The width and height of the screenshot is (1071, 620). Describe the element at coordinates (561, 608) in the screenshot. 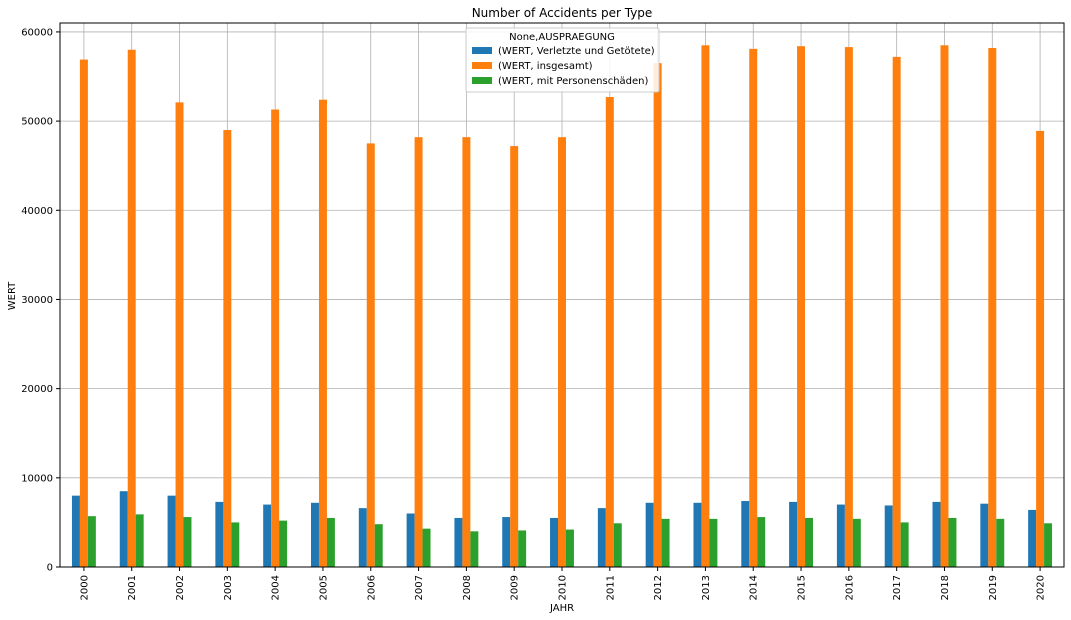

I see `x-axis-label: JAHR` at that location.